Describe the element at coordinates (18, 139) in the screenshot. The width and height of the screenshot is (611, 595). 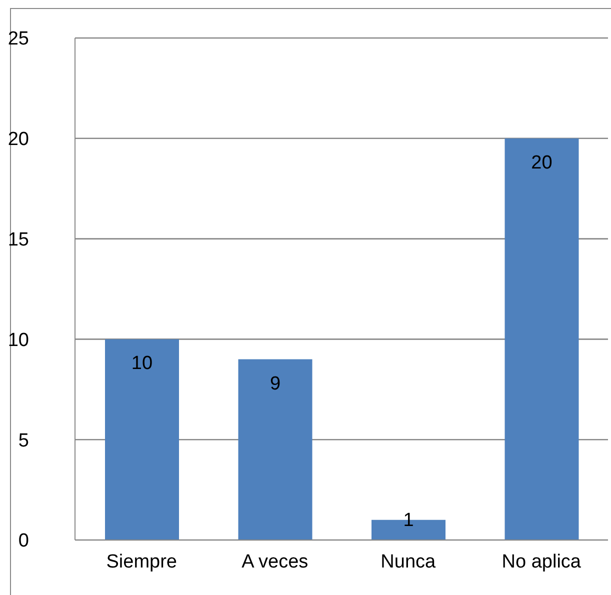
I see `y-tick-label: 20` at that location.